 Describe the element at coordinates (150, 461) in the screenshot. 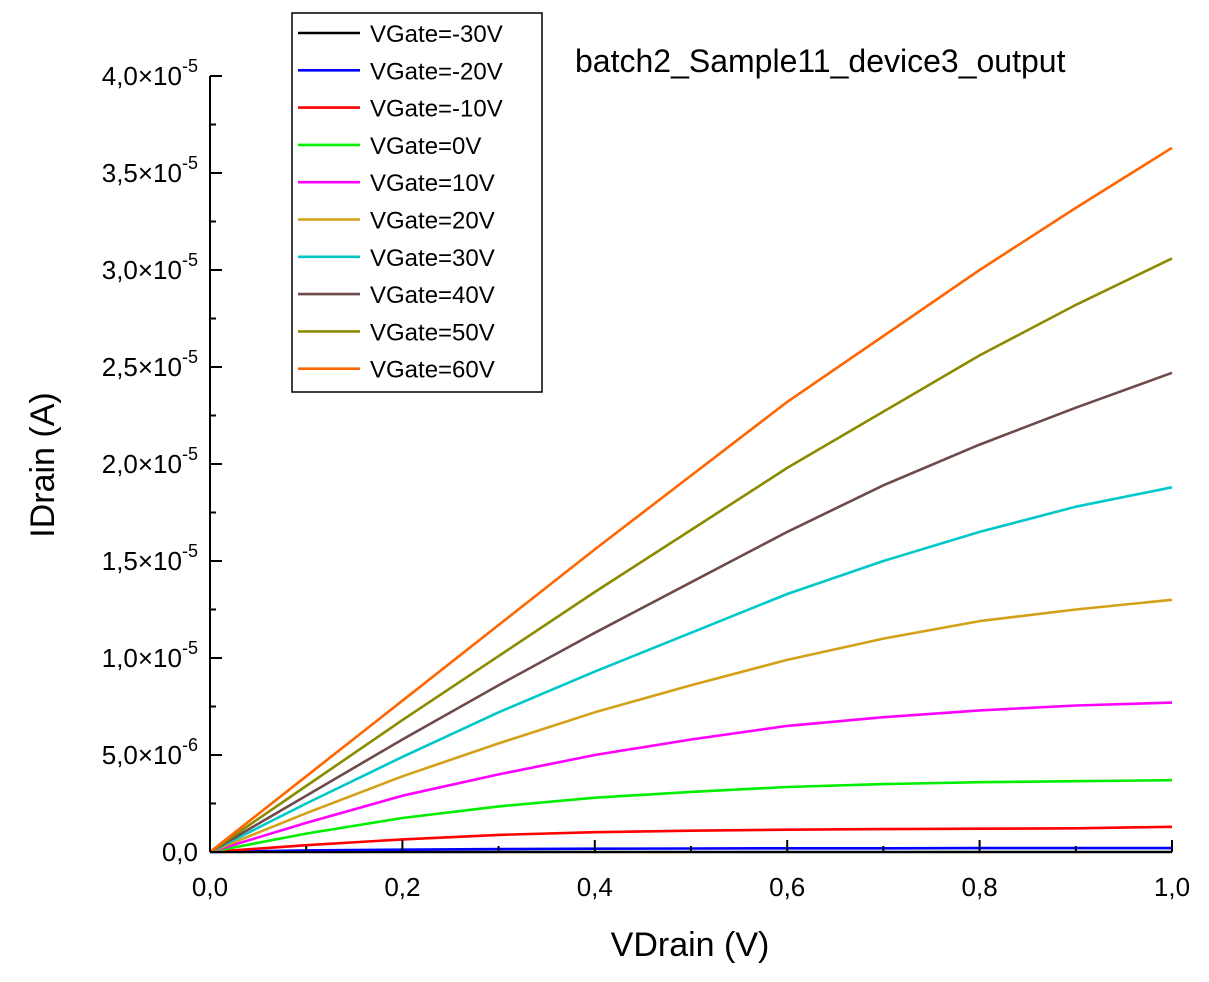

I see `y-tick-label-4: 2,0×10⁻⁵` at that location.